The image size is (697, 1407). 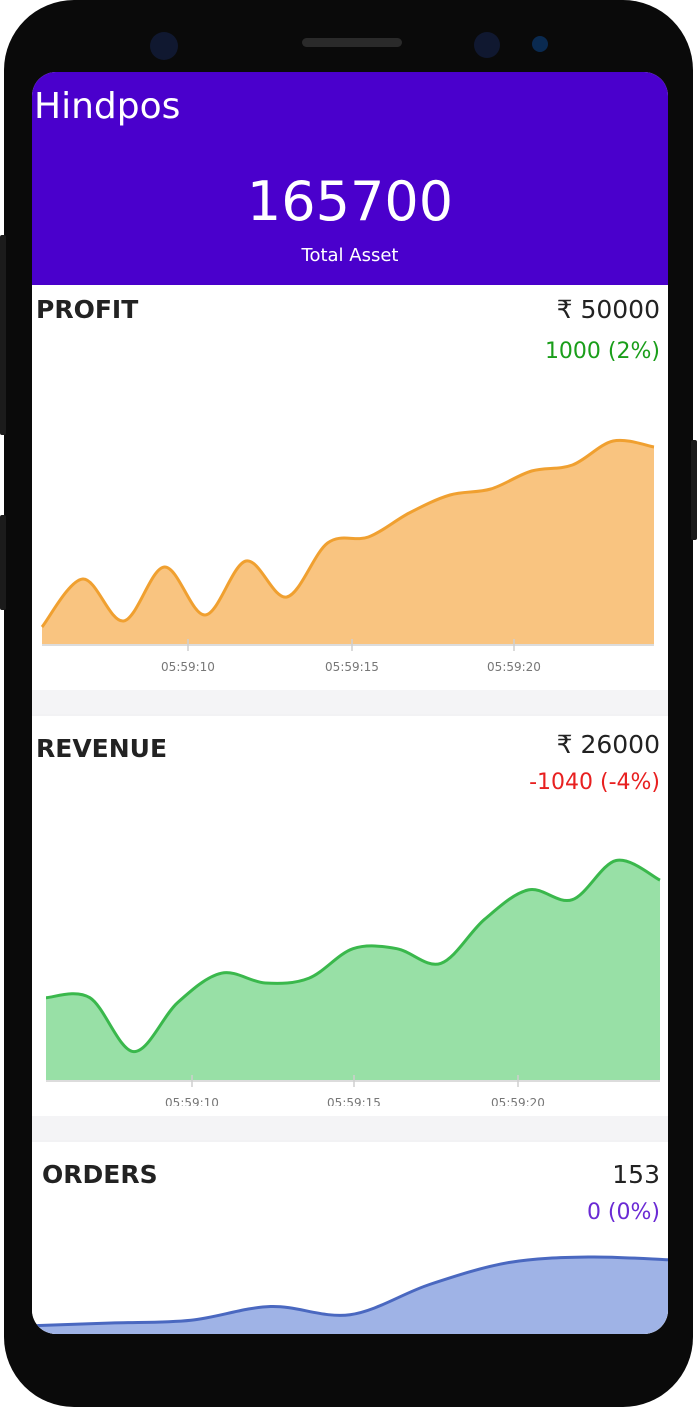 What do you see at coordinates (694, 490) in the screenshot?
I see `power-button` at bounding box center [694, 490].